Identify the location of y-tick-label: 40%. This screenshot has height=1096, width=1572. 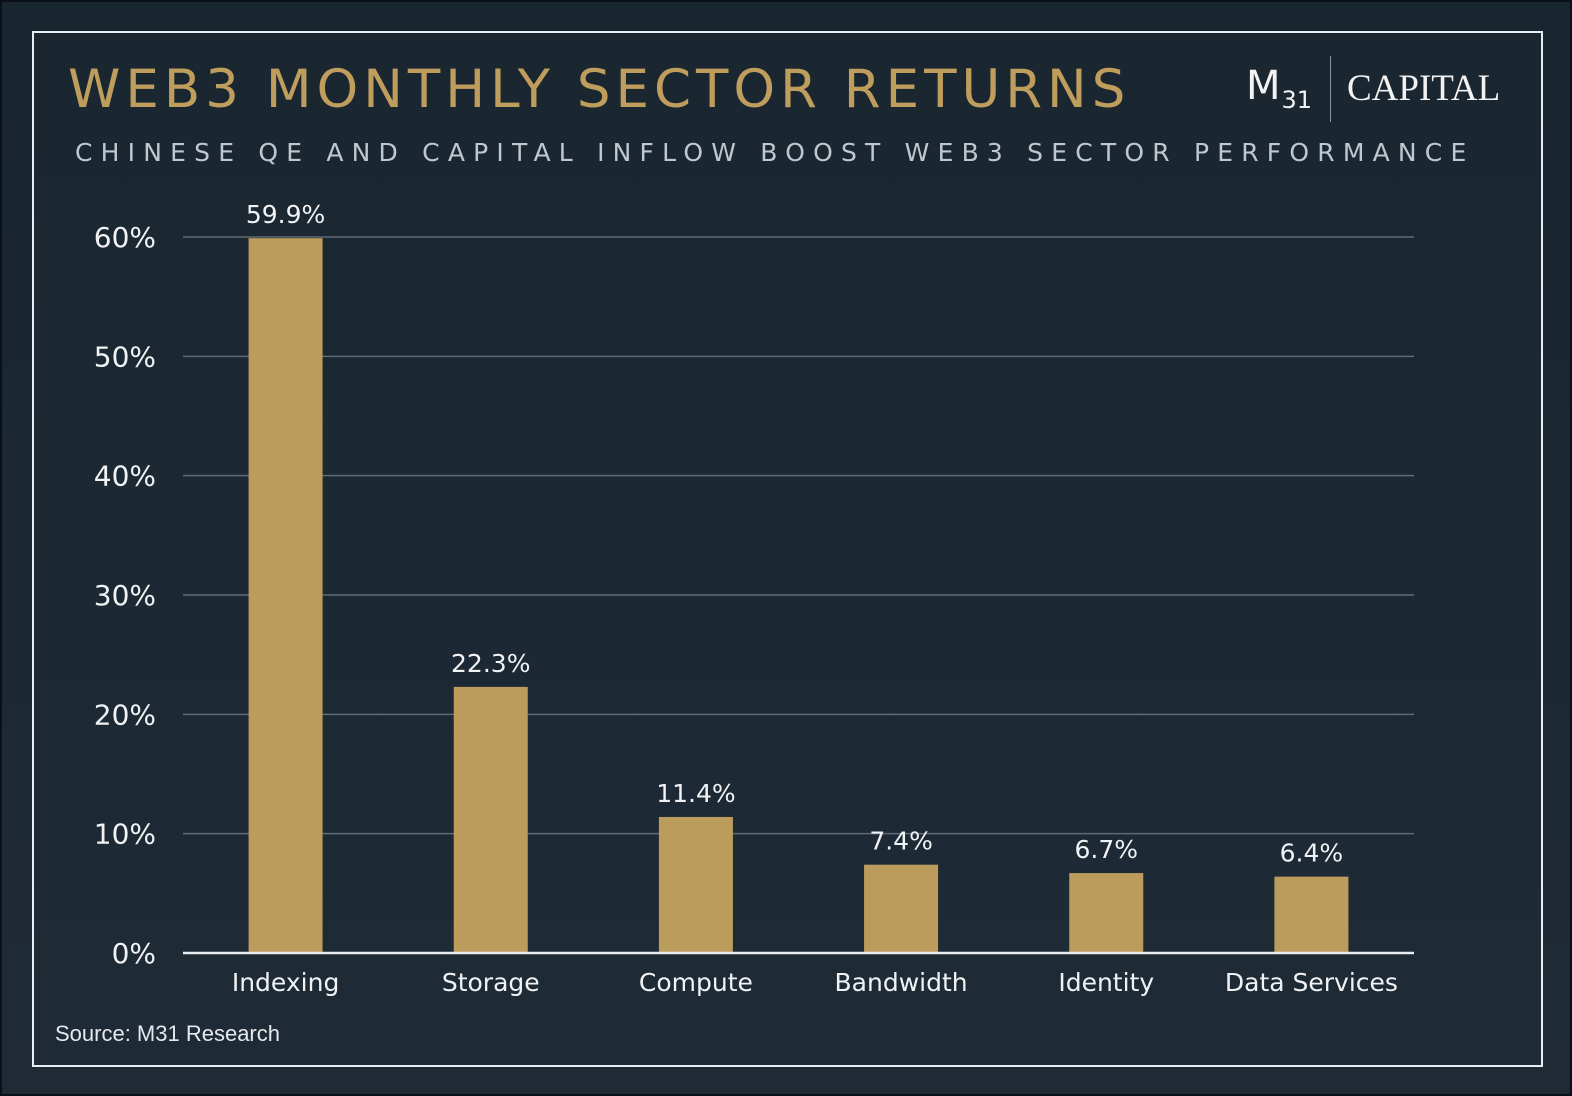
(125, 476).